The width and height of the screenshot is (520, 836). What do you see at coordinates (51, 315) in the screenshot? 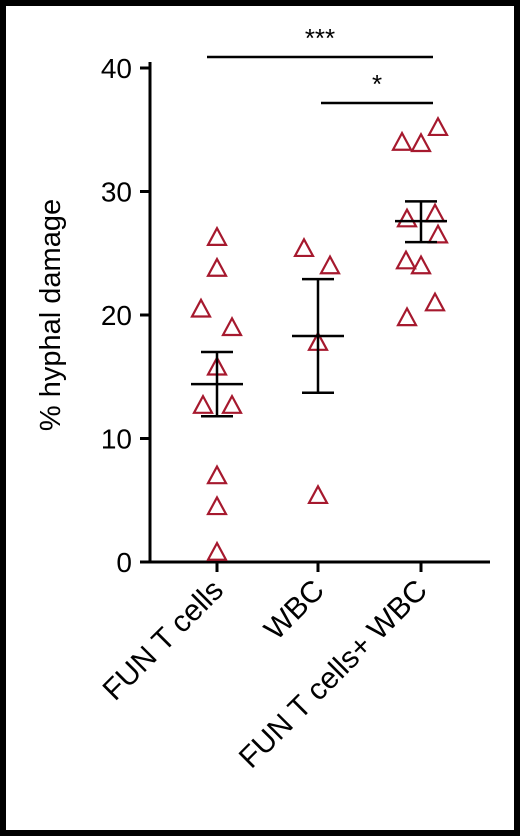
I see `y-axis-label: % hyphal damage` at bounding box center [51, 315].